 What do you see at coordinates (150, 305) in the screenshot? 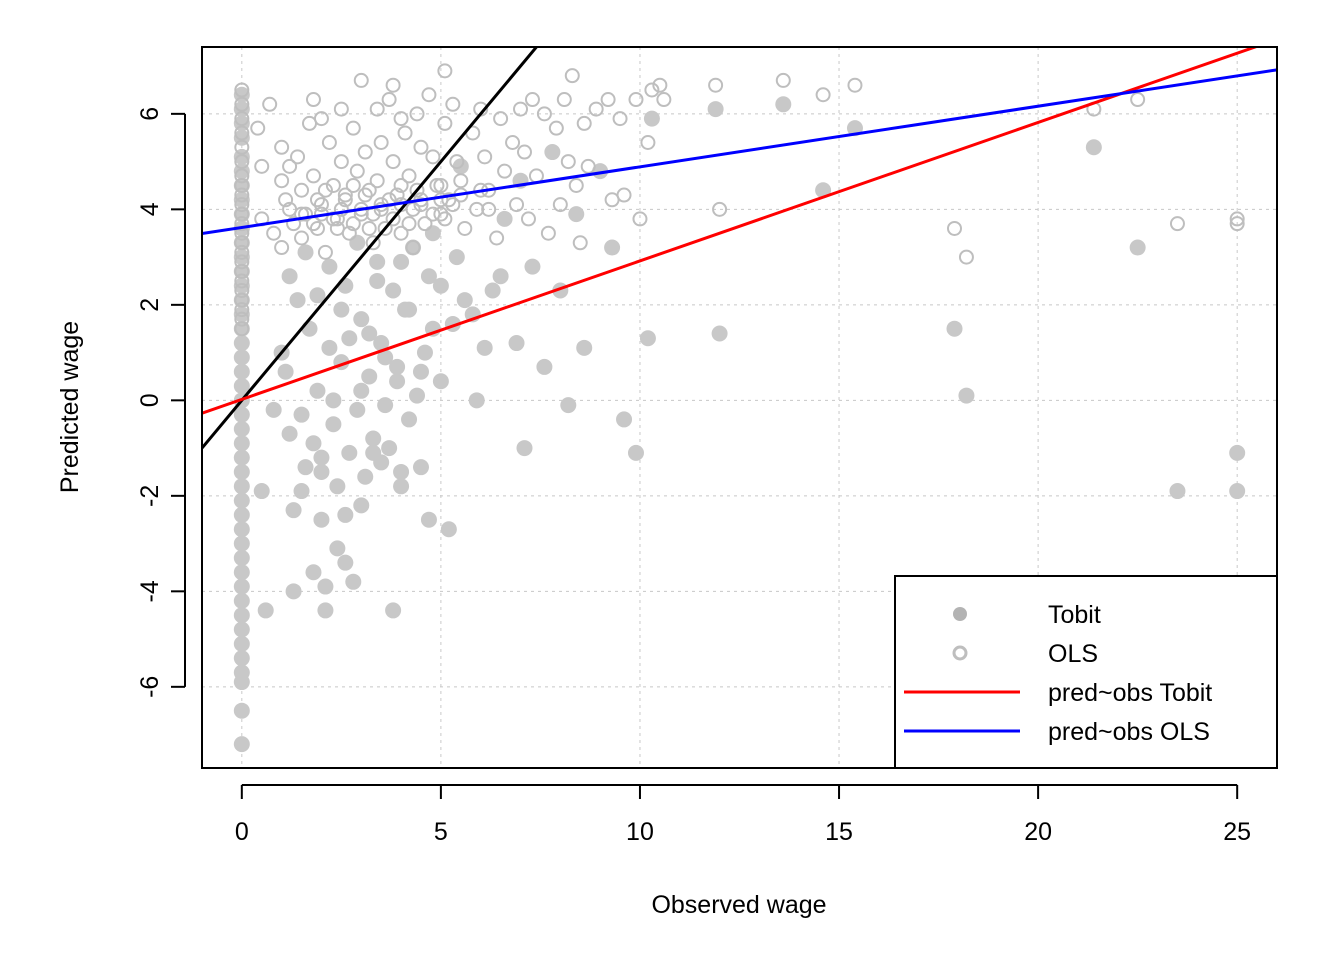
I see `y-tick-label-2: 2` at bounding box center [150, 305].